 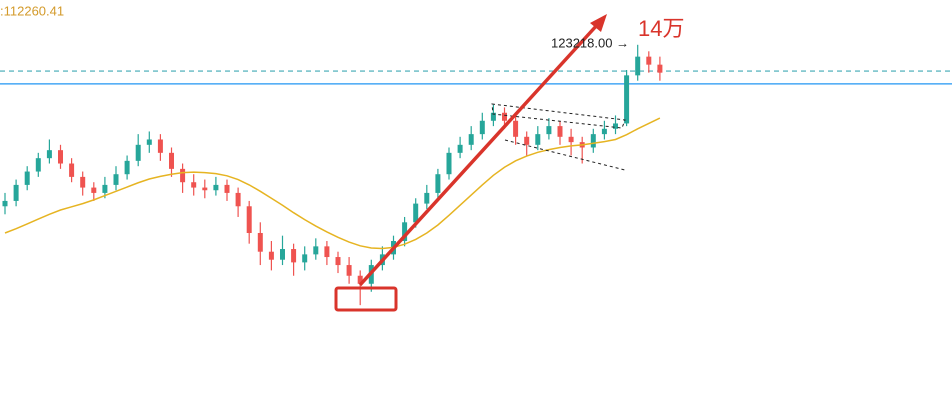 I want to click on ma-readout: :112260.41, so click(x=32, y=10).